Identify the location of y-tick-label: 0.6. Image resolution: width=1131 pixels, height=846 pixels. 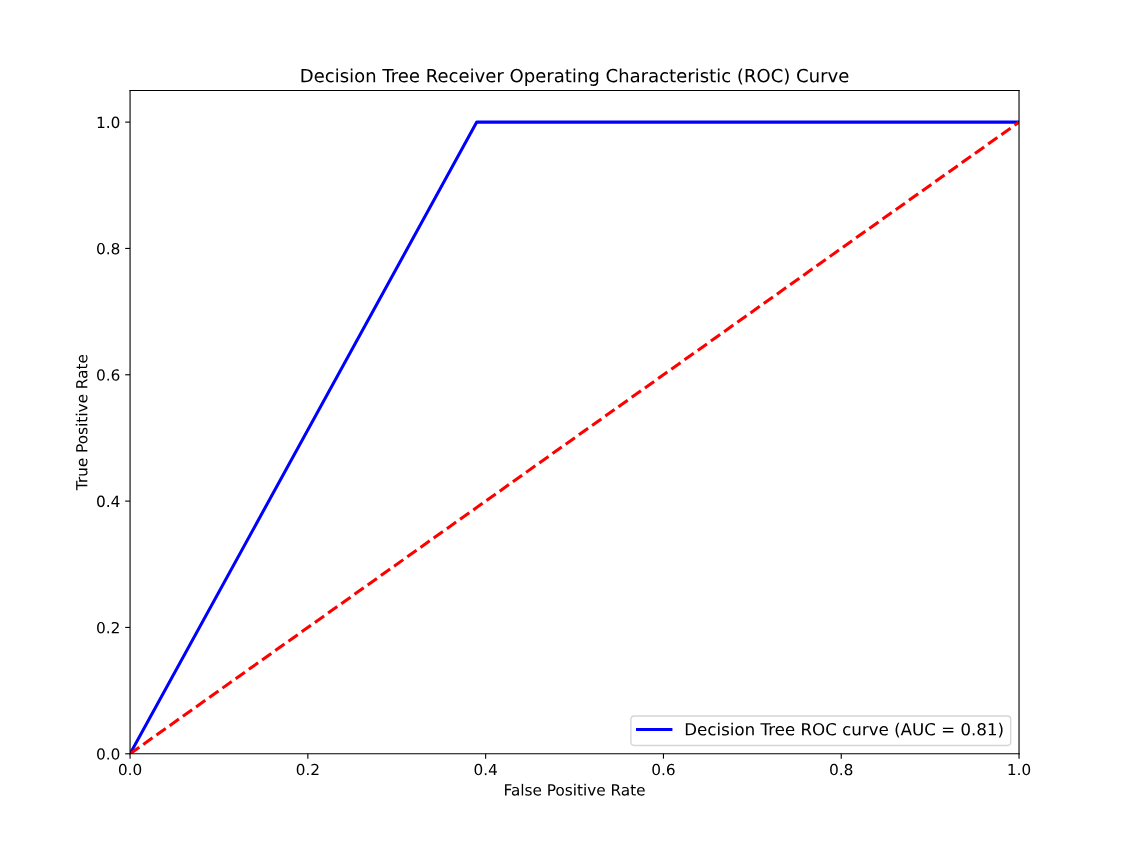
(108, 375).